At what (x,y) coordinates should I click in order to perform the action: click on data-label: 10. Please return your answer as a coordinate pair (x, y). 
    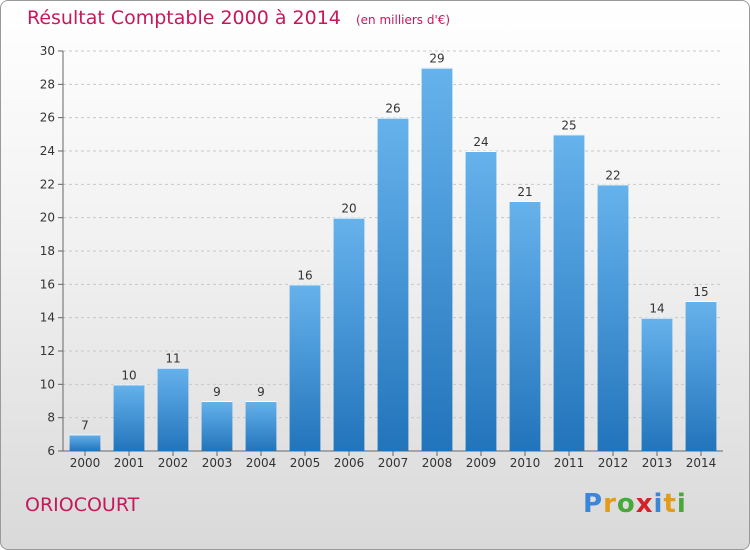
    Looking at the image, I should click on (128, 375).